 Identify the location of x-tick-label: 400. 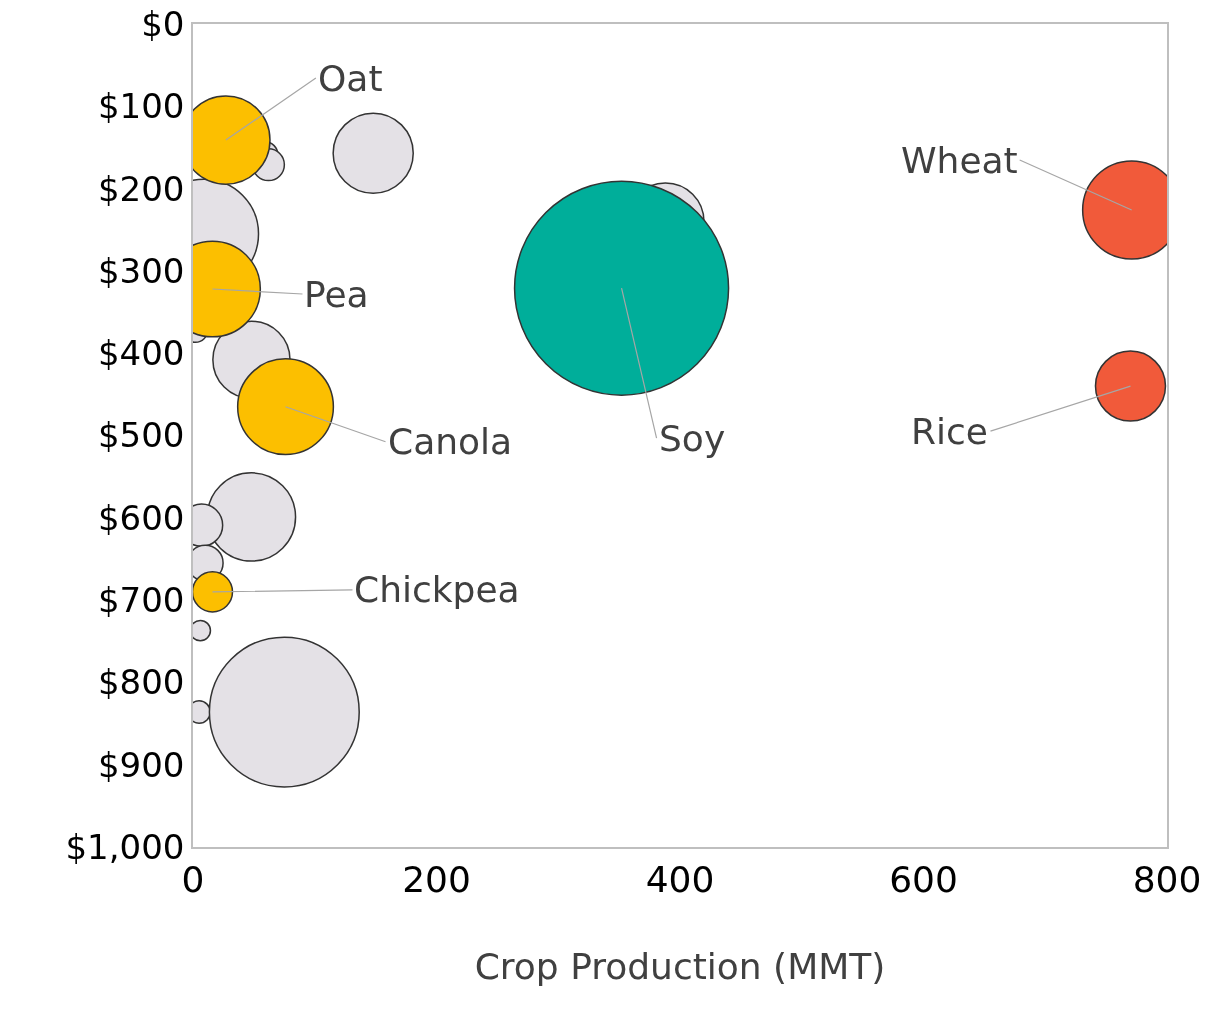
(680, 879).